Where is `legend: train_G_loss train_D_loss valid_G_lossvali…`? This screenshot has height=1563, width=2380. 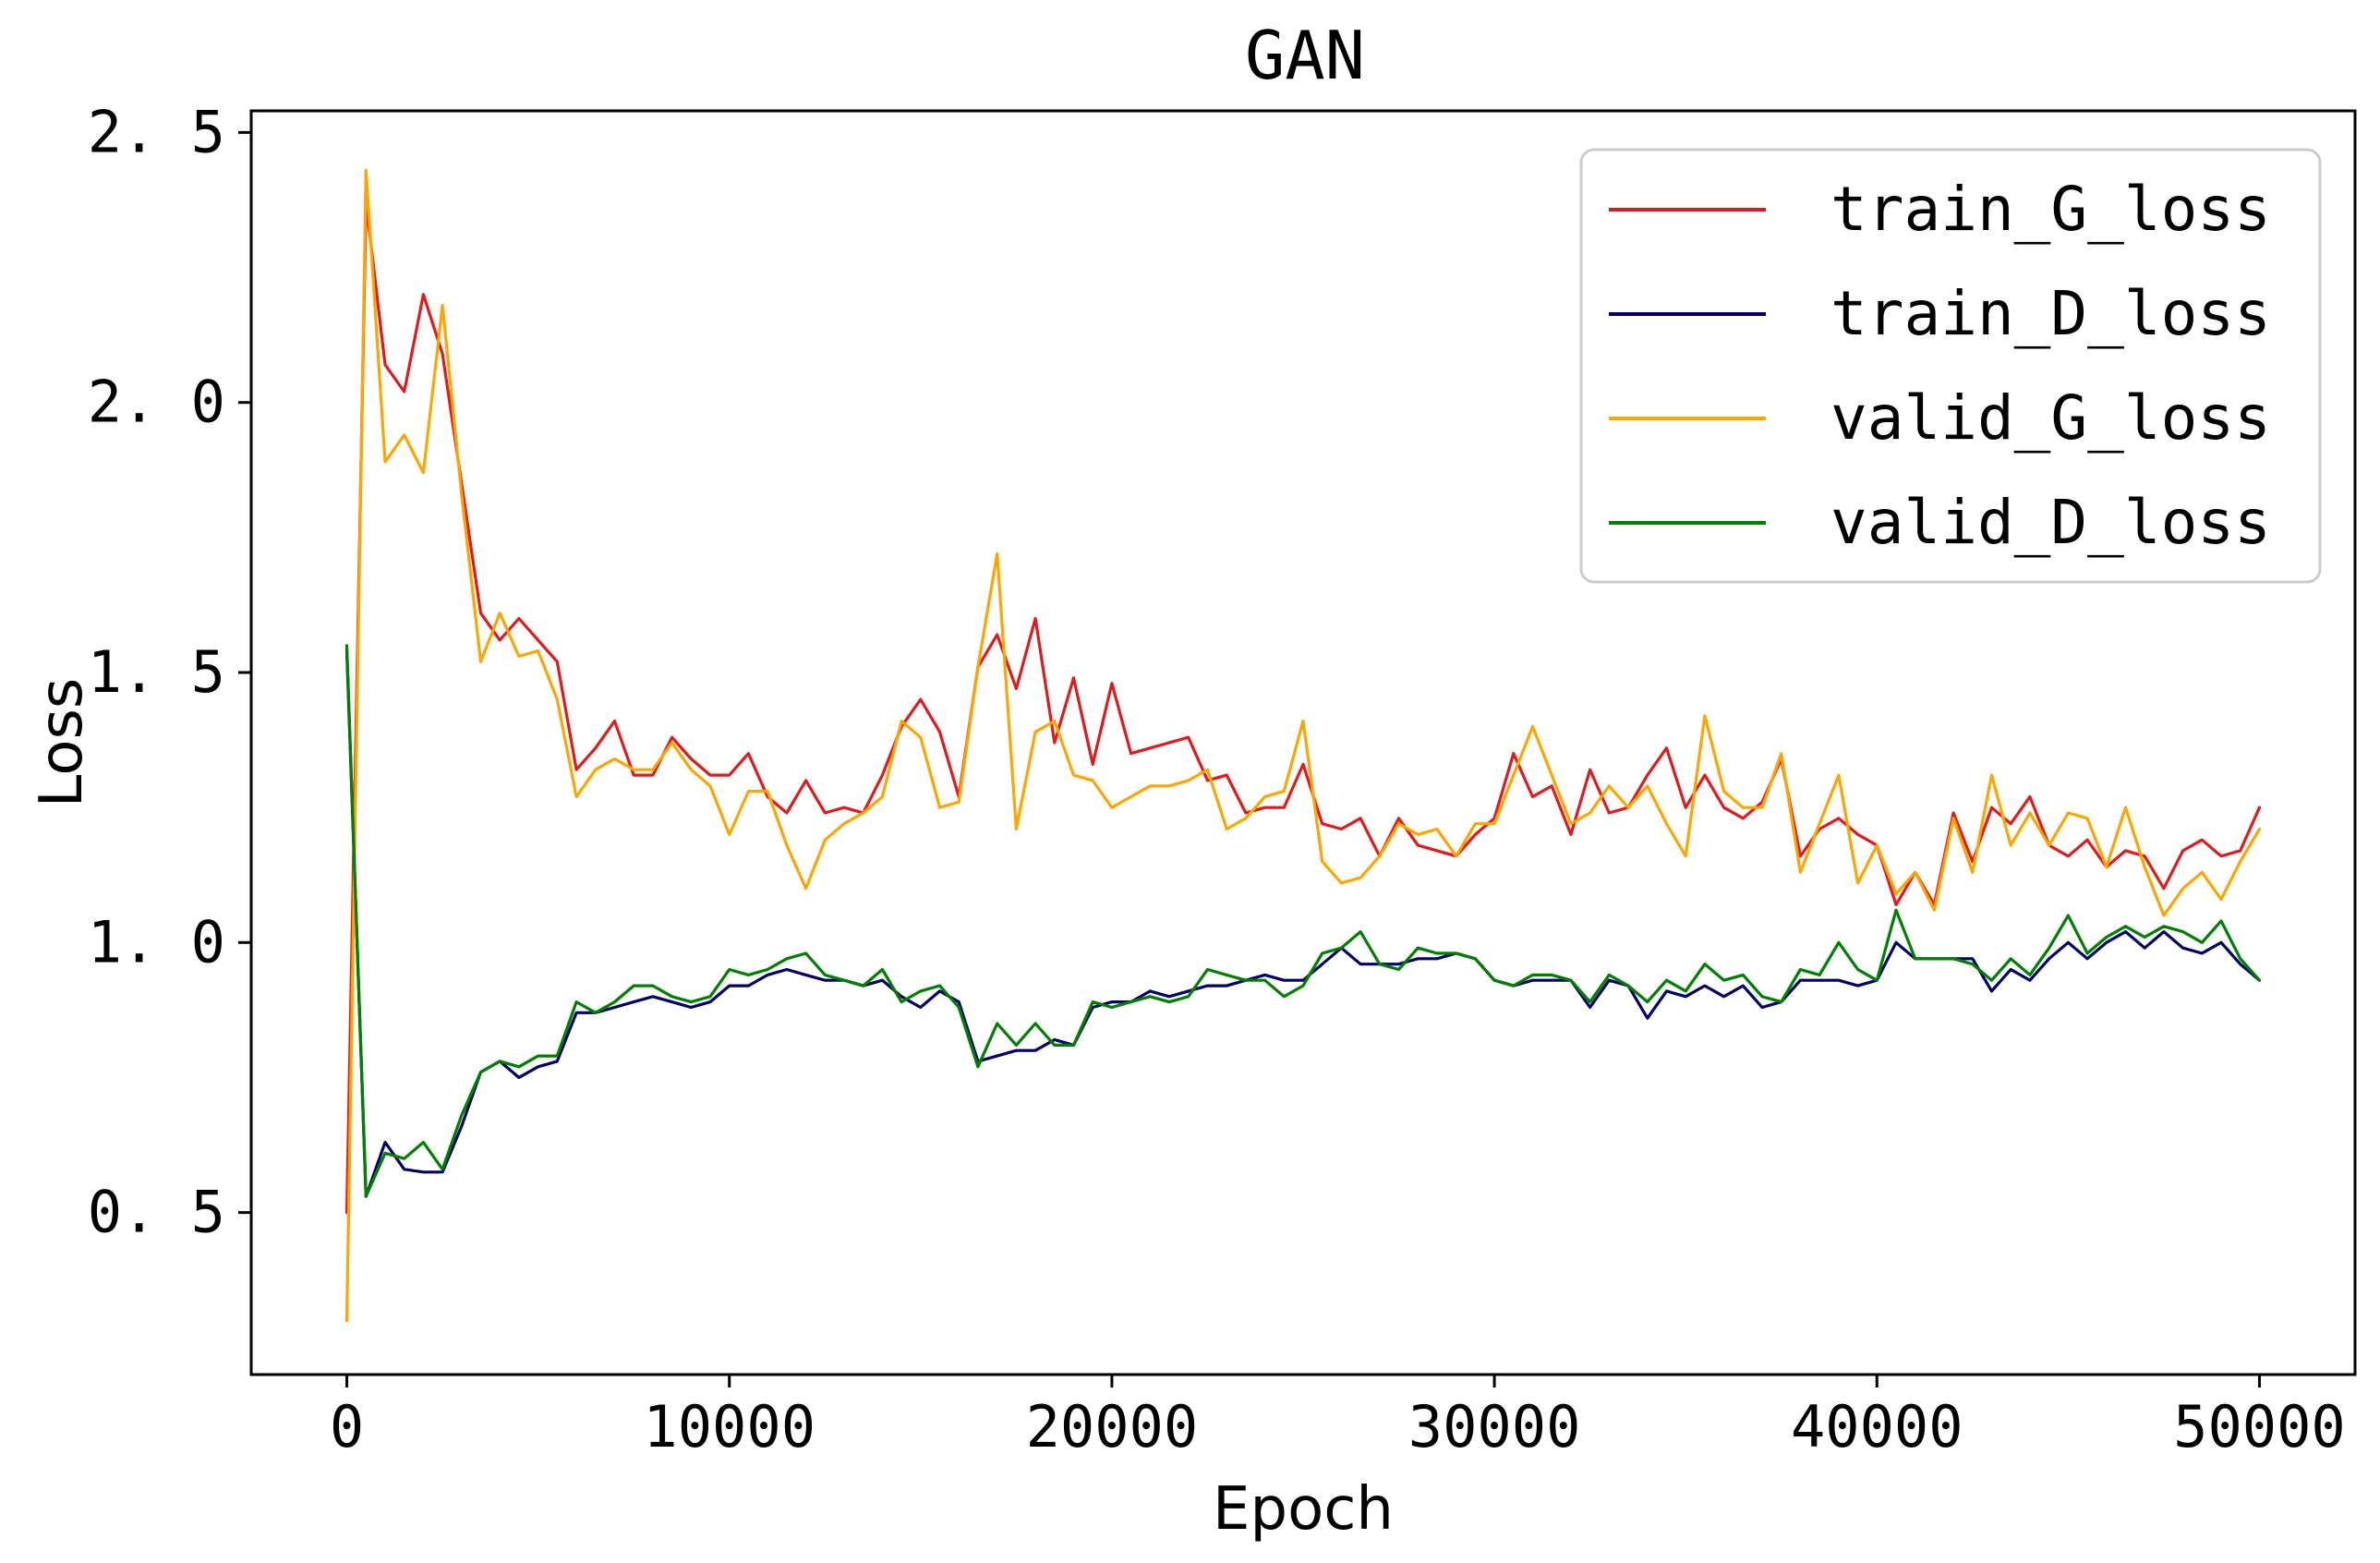
legend: train_G_loss train_D_loss valid_G_lossvali… is located at coordinates (1950, 366).